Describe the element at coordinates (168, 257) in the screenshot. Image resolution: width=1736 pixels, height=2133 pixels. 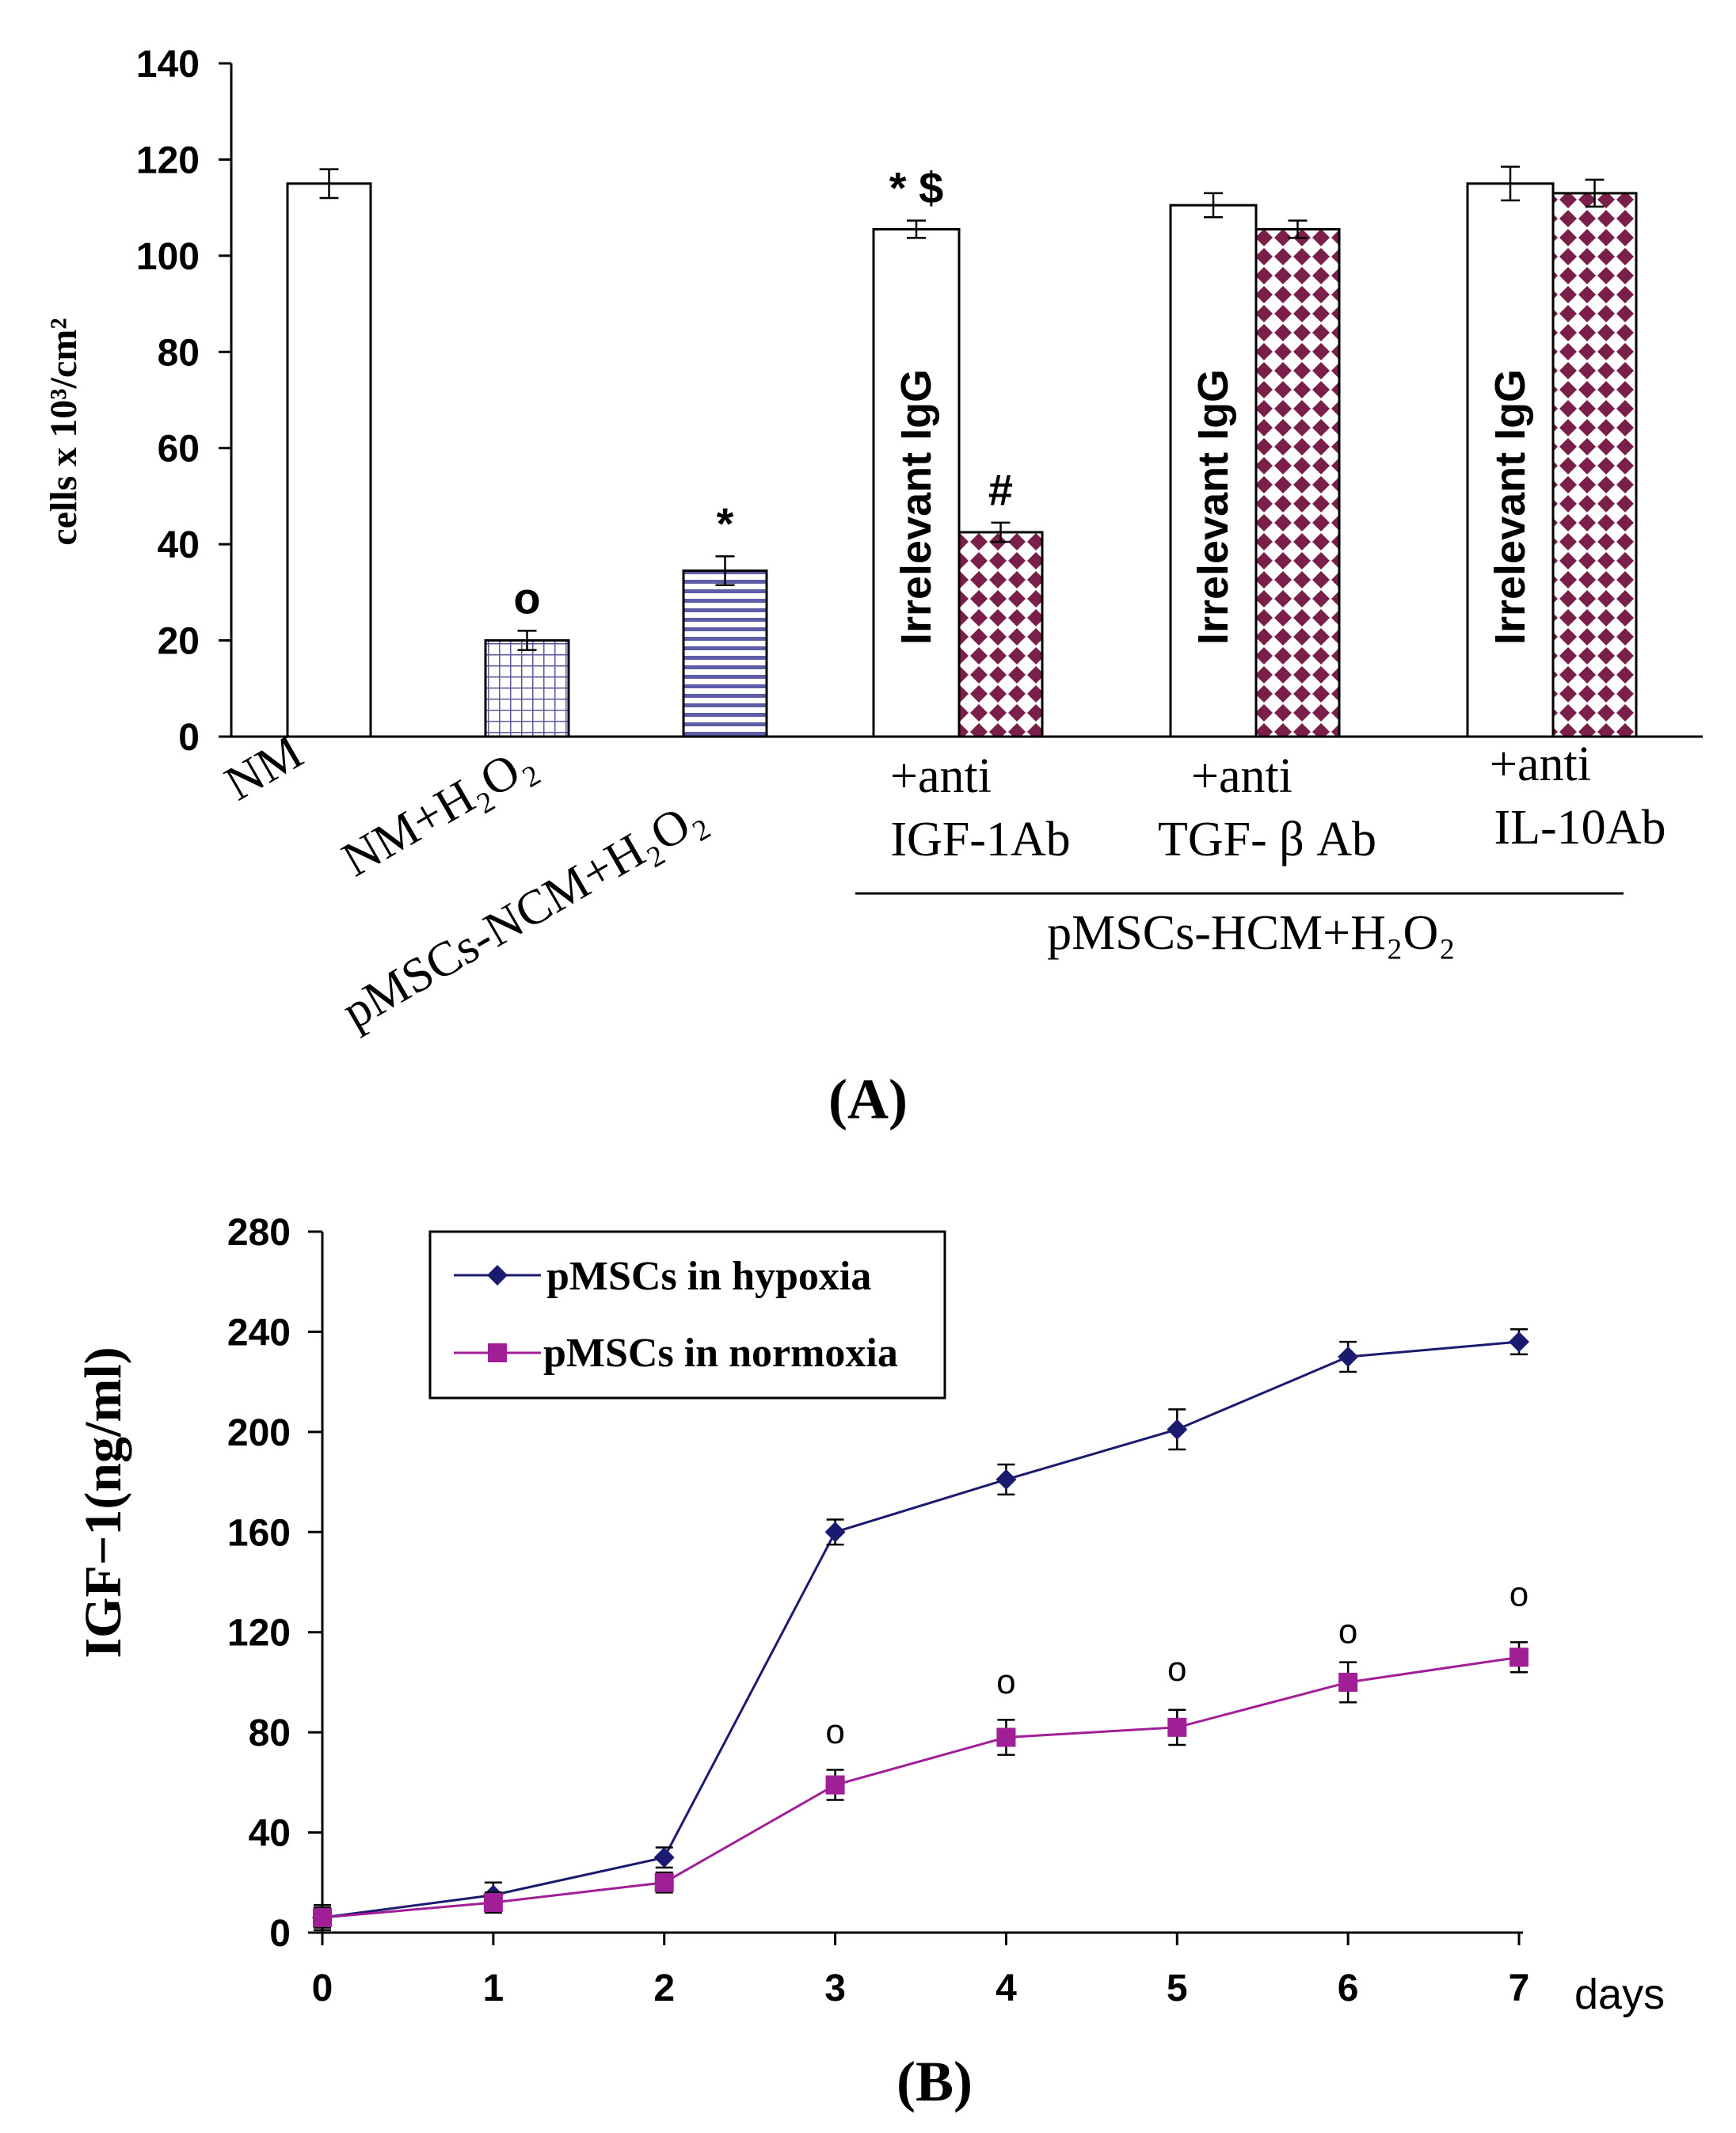
I see `panel-a-y-tick-label: 100` at that location.